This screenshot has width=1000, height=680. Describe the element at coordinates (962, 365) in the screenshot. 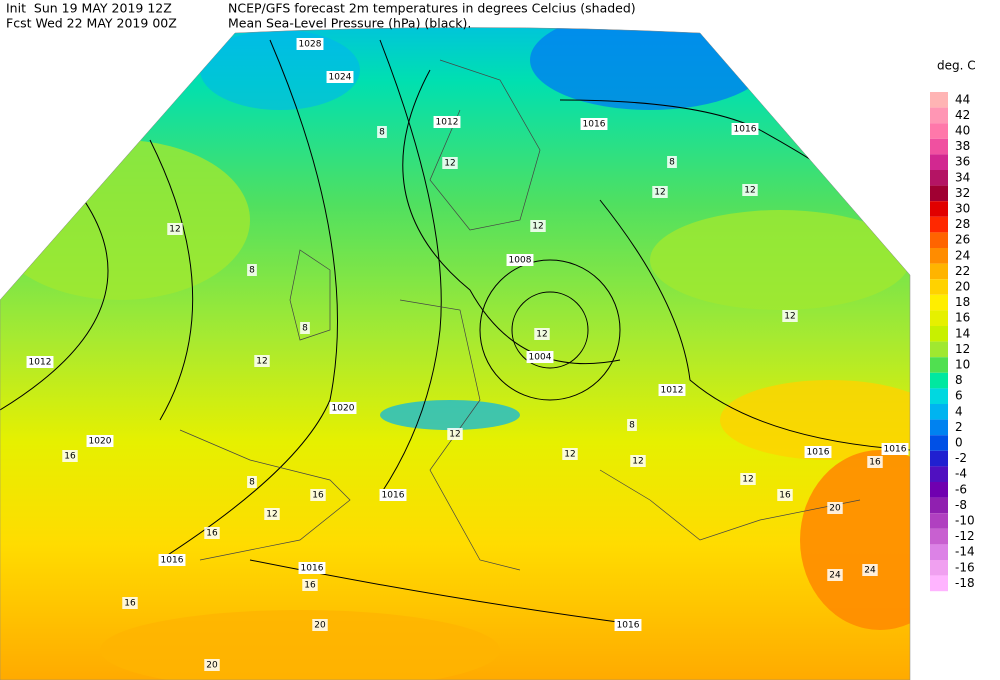

I see `legend-label: 10` at that location.